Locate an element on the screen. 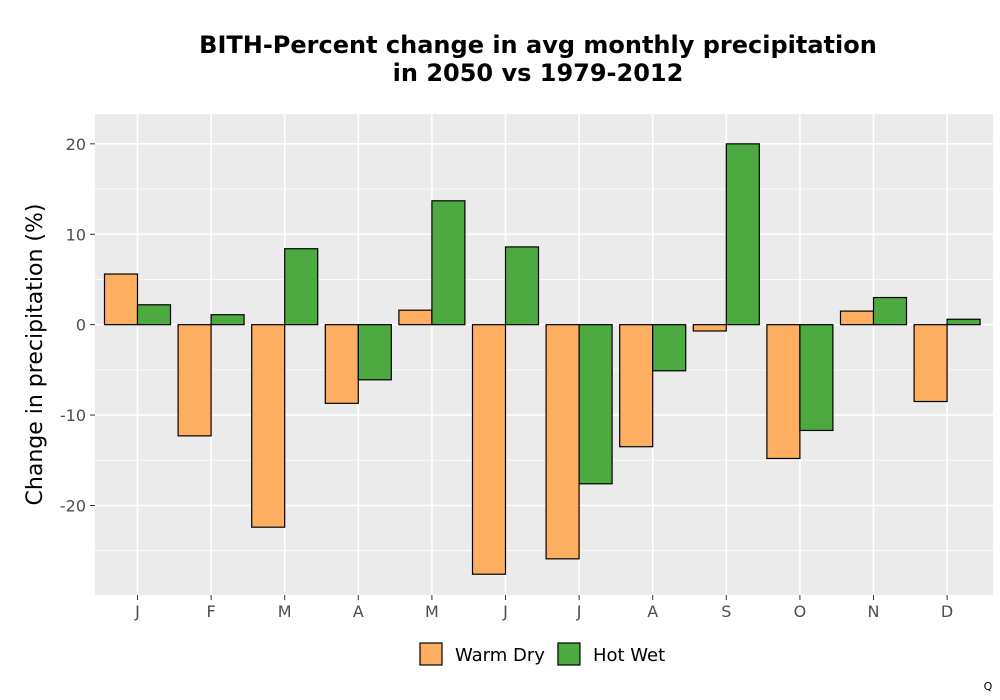 Image resolution: width=1000 pixels, height=700 pixels. x-tick-label: O is located at coordinates (800, 611).